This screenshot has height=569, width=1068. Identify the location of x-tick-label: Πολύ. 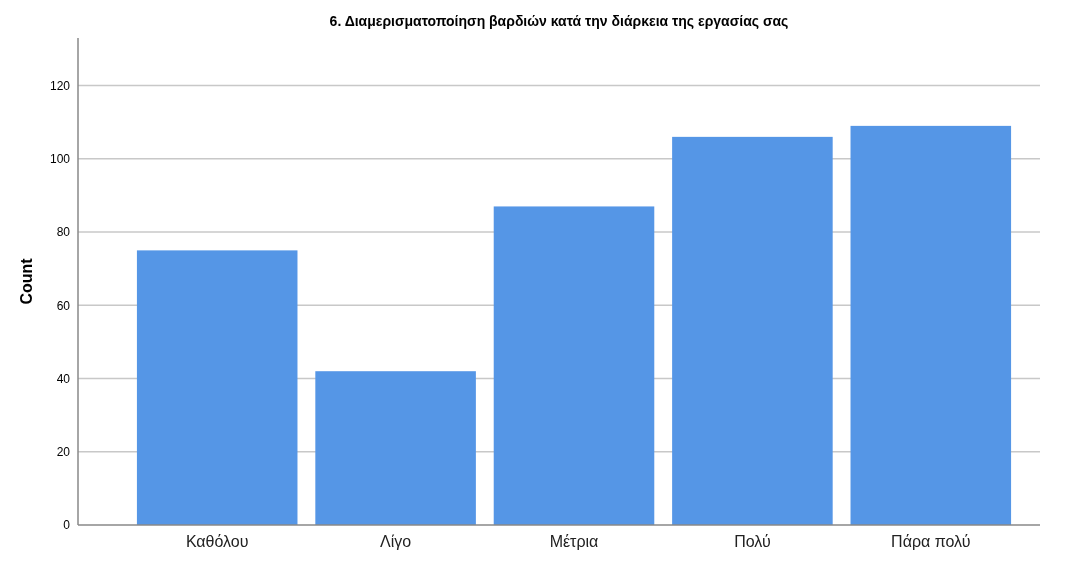
(752, 541).